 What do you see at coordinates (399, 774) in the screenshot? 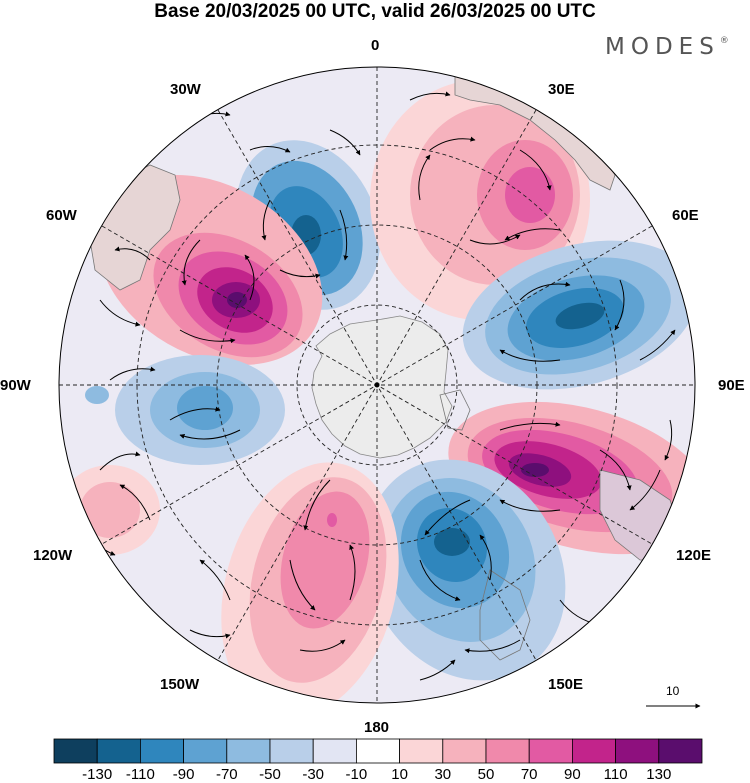
I see `colorbar-tick-label: 10` at bounding box center [399, 774].